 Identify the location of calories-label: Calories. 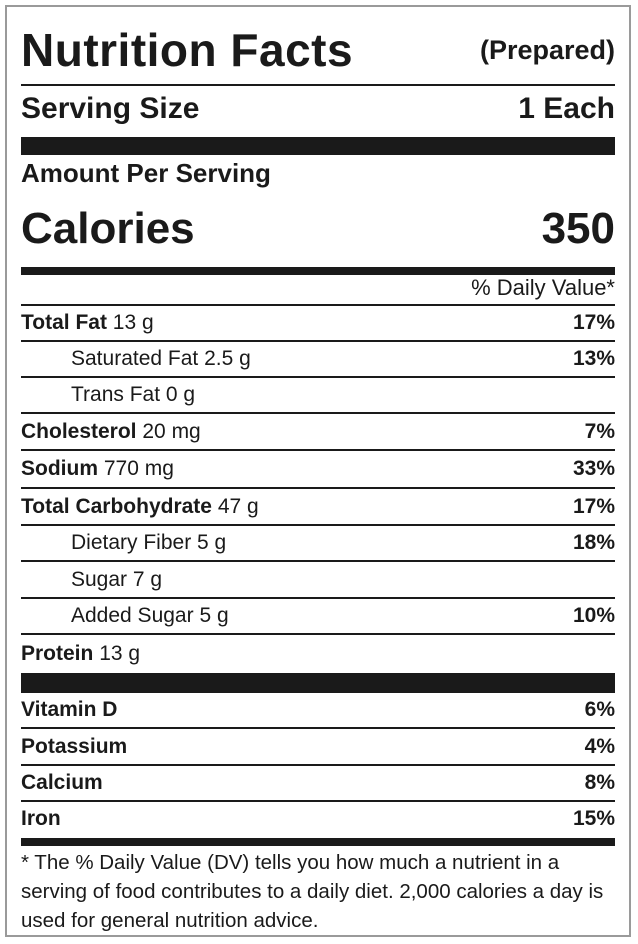
(108, 228).